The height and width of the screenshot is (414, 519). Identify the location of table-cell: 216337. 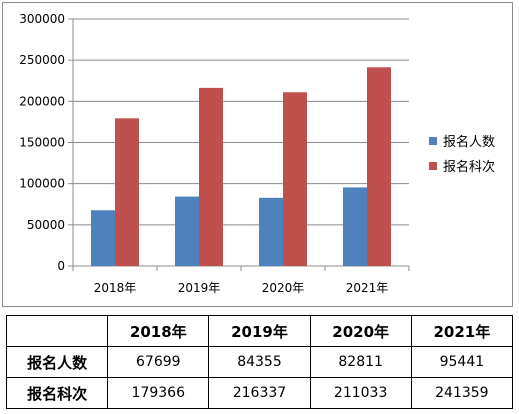
(259, 393).